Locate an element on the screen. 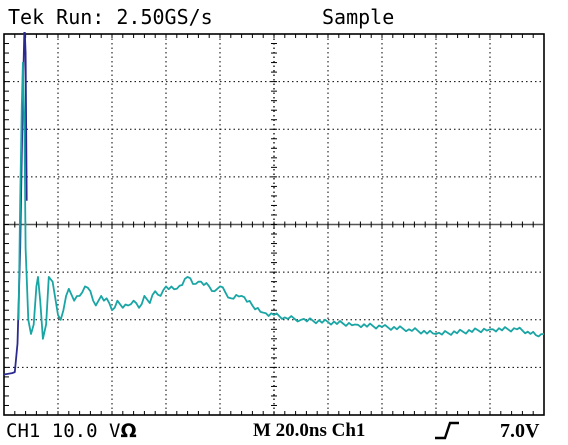  scale-unit: V is located at coordinates (114, 431).